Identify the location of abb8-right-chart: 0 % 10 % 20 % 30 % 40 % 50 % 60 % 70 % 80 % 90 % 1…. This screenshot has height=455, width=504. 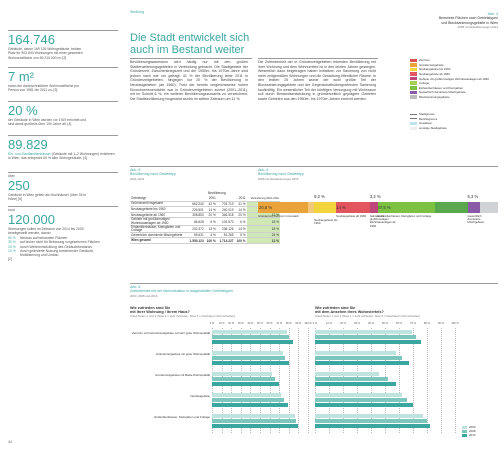
(386, 382).